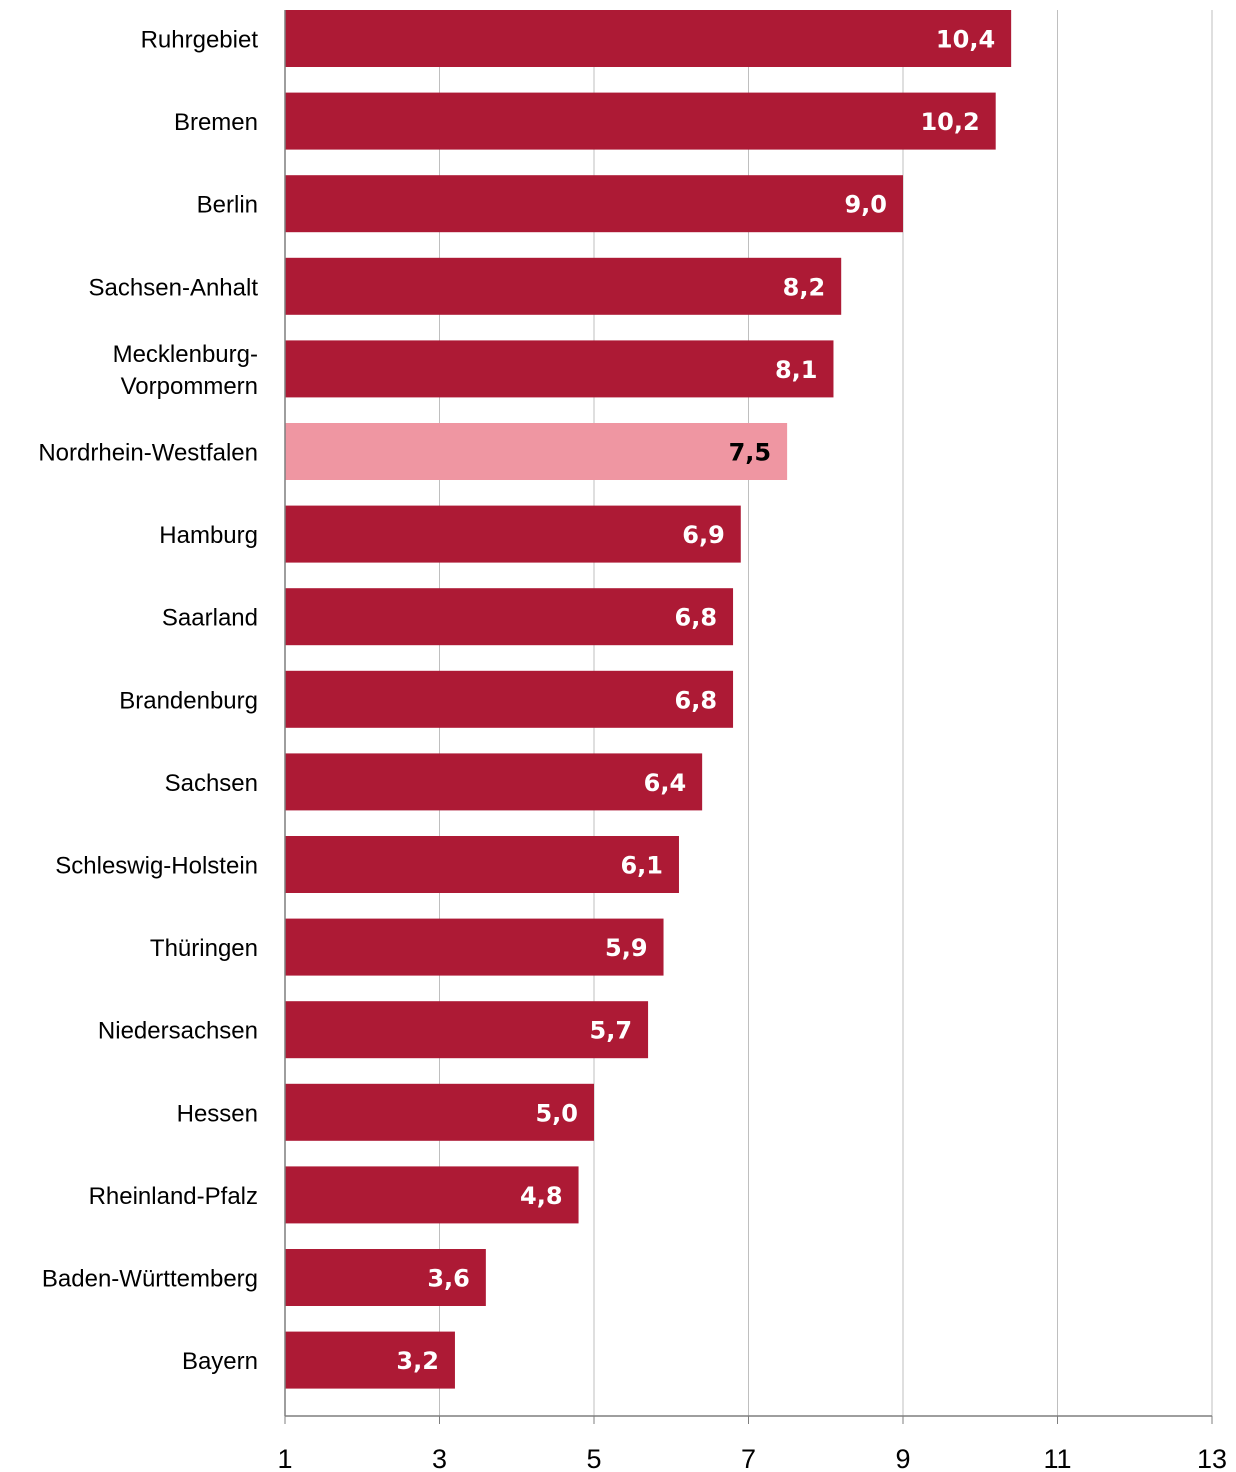  I want to click on bar-value-label: 8,1, so click(796, 370).